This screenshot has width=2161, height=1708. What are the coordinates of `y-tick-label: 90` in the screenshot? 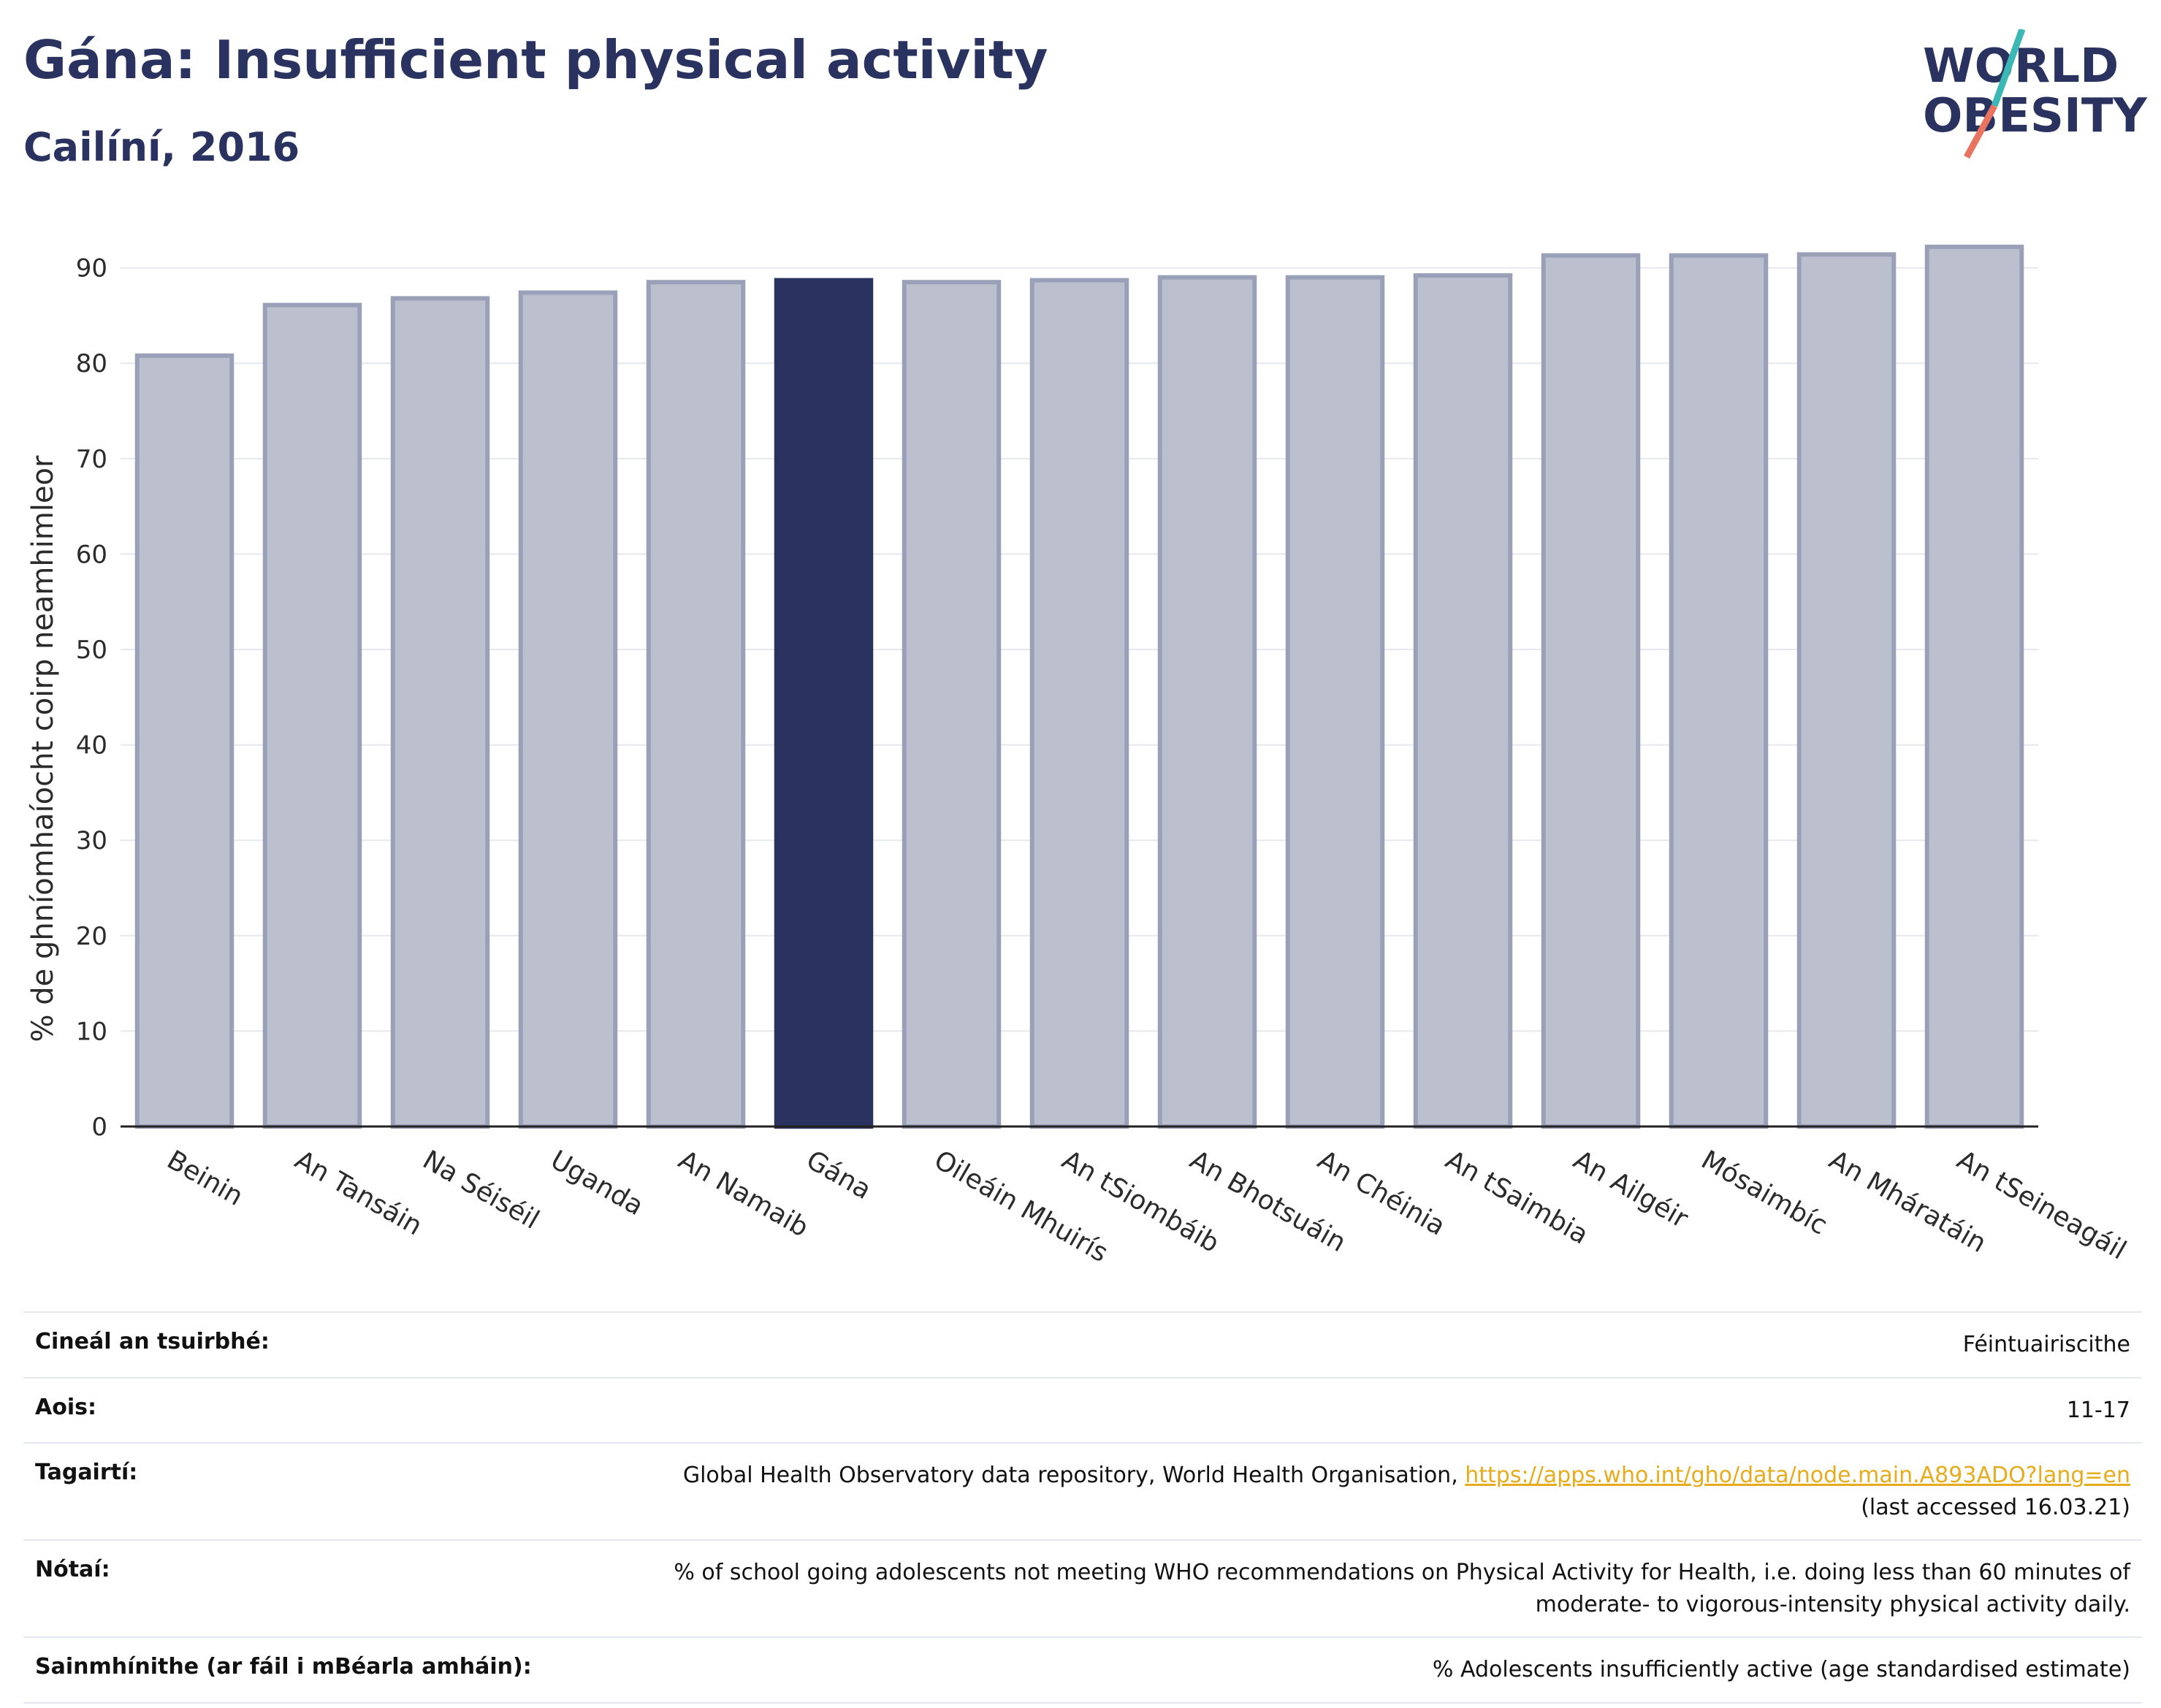 It's located at (91, 268).